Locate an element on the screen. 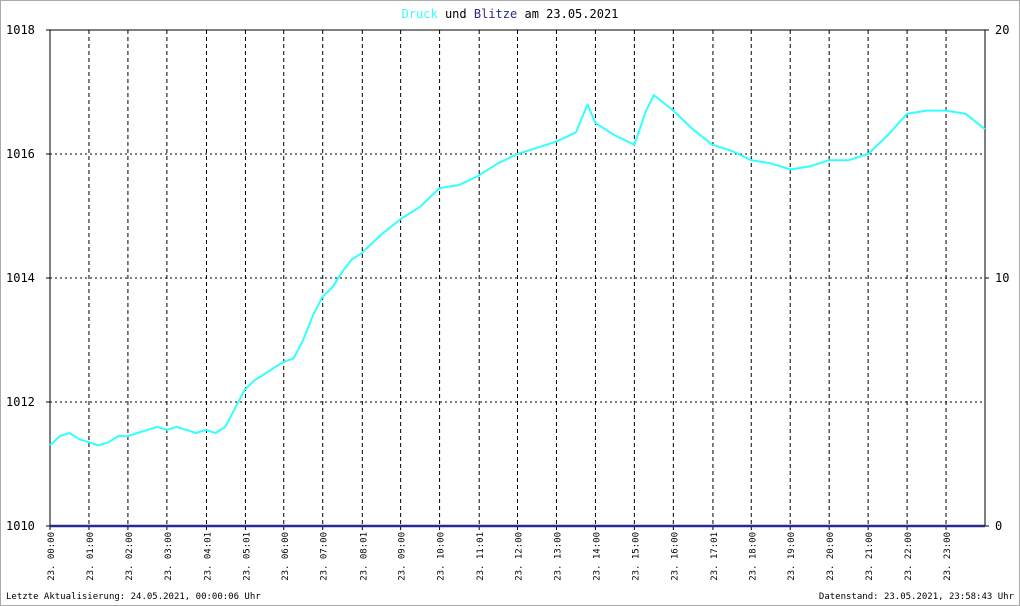 The image size is (1020, 606). x-tick-label: 23. 21:00 is located at coordinates (870, 556).